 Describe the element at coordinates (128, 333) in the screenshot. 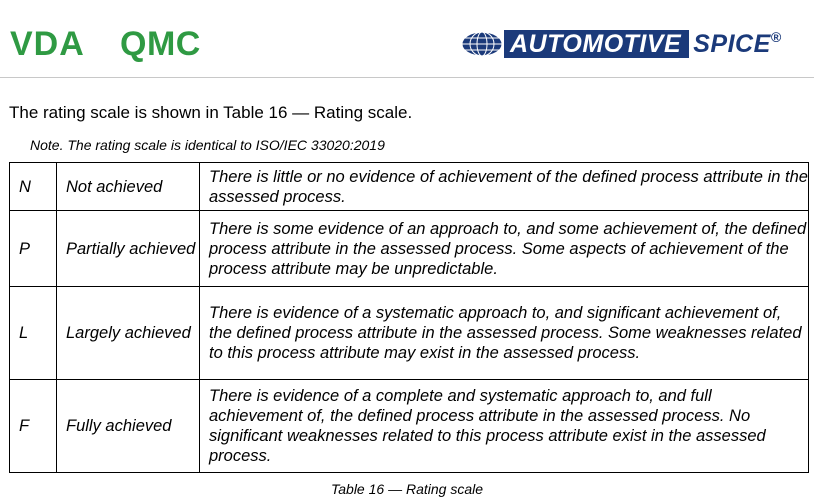

I see `rating-label: Largely achieved` at that location.